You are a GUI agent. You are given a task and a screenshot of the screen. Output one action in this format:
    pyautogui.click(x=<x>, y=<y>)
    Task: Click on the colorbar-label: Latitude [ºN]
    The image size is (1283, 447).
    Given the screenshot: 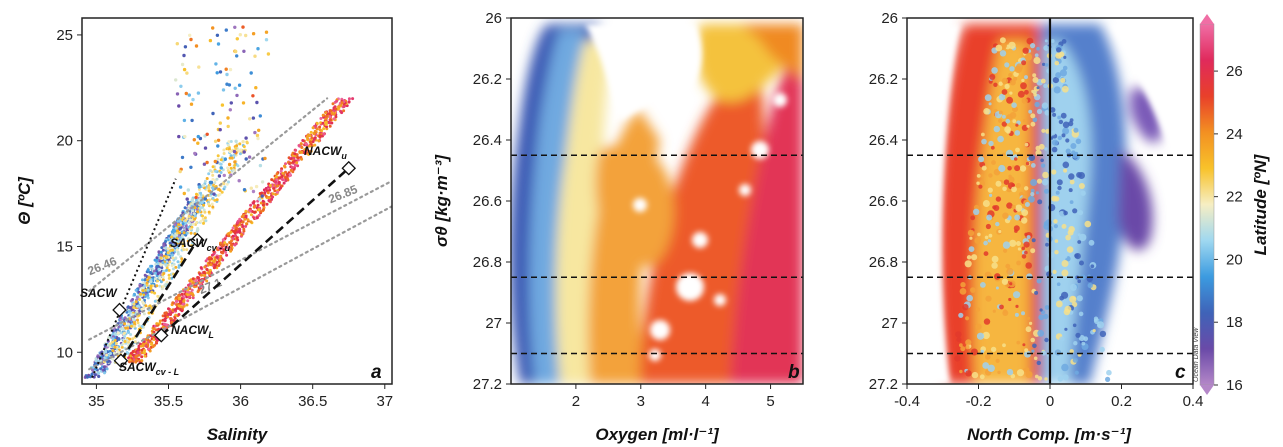 What is the action you would take?
    pyautogui.click(x=1260, y=204)
    